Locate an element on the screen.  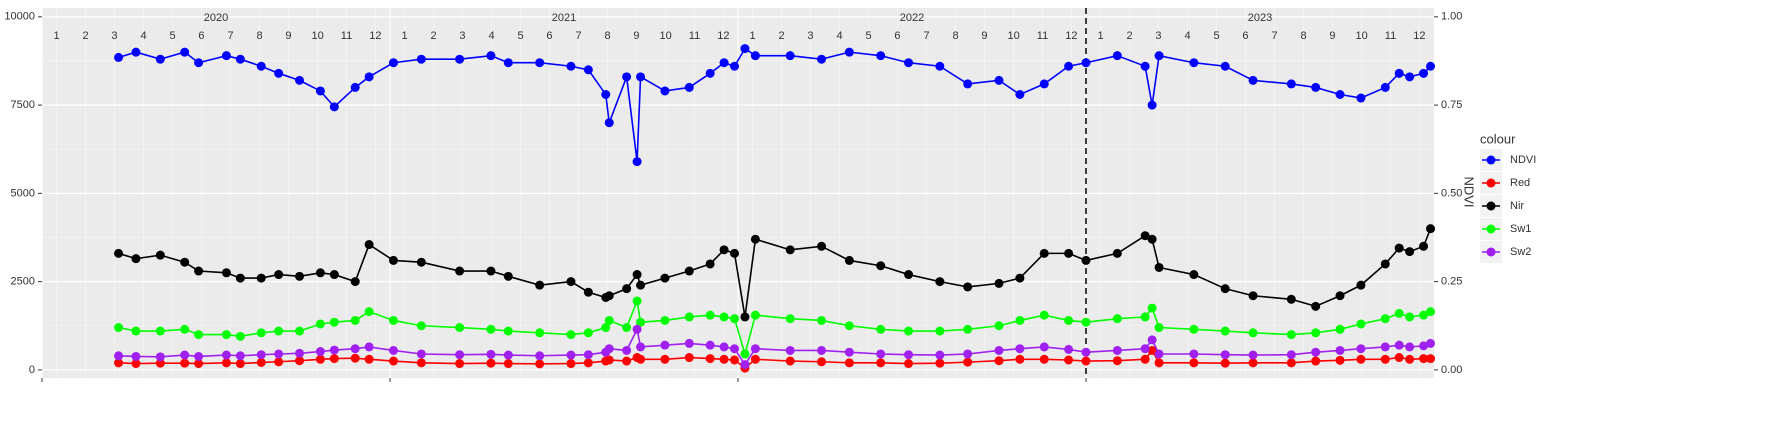
y-tick-label: 5000 is located at coordinates (23, 193).